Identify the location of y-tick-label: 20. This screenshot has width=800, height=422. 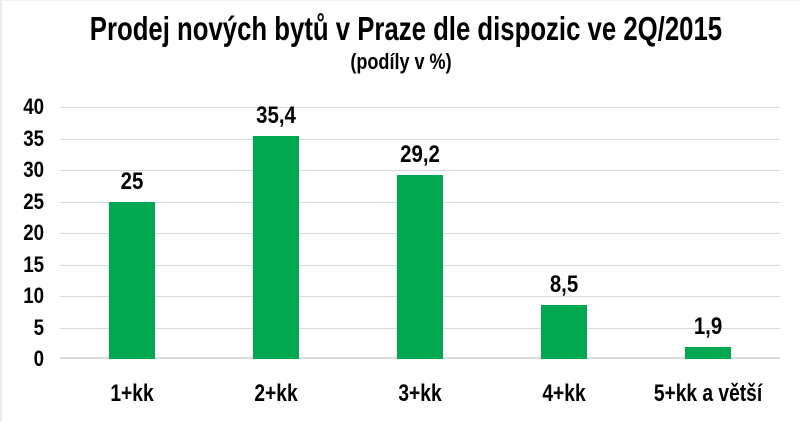
(33, 232).